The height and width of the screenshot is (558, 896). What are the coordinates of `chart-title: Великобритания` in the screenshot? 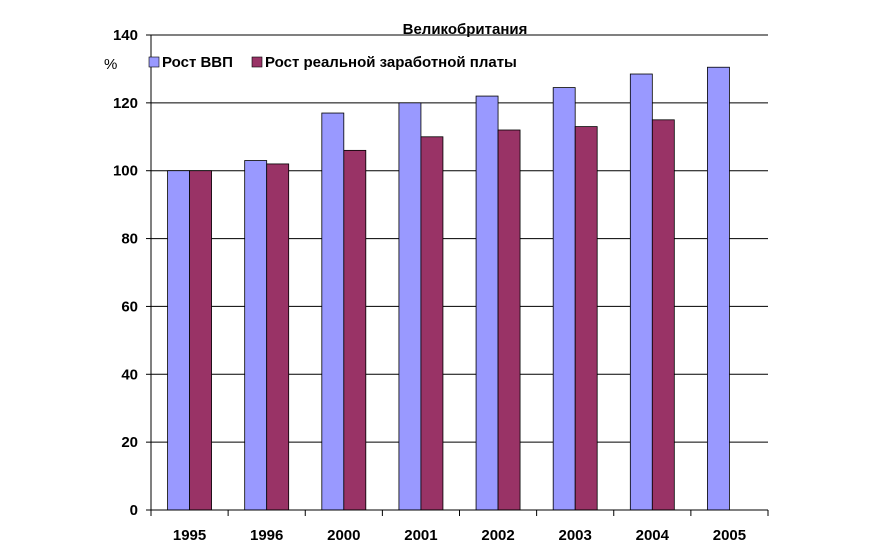 It's located at (465, 29).